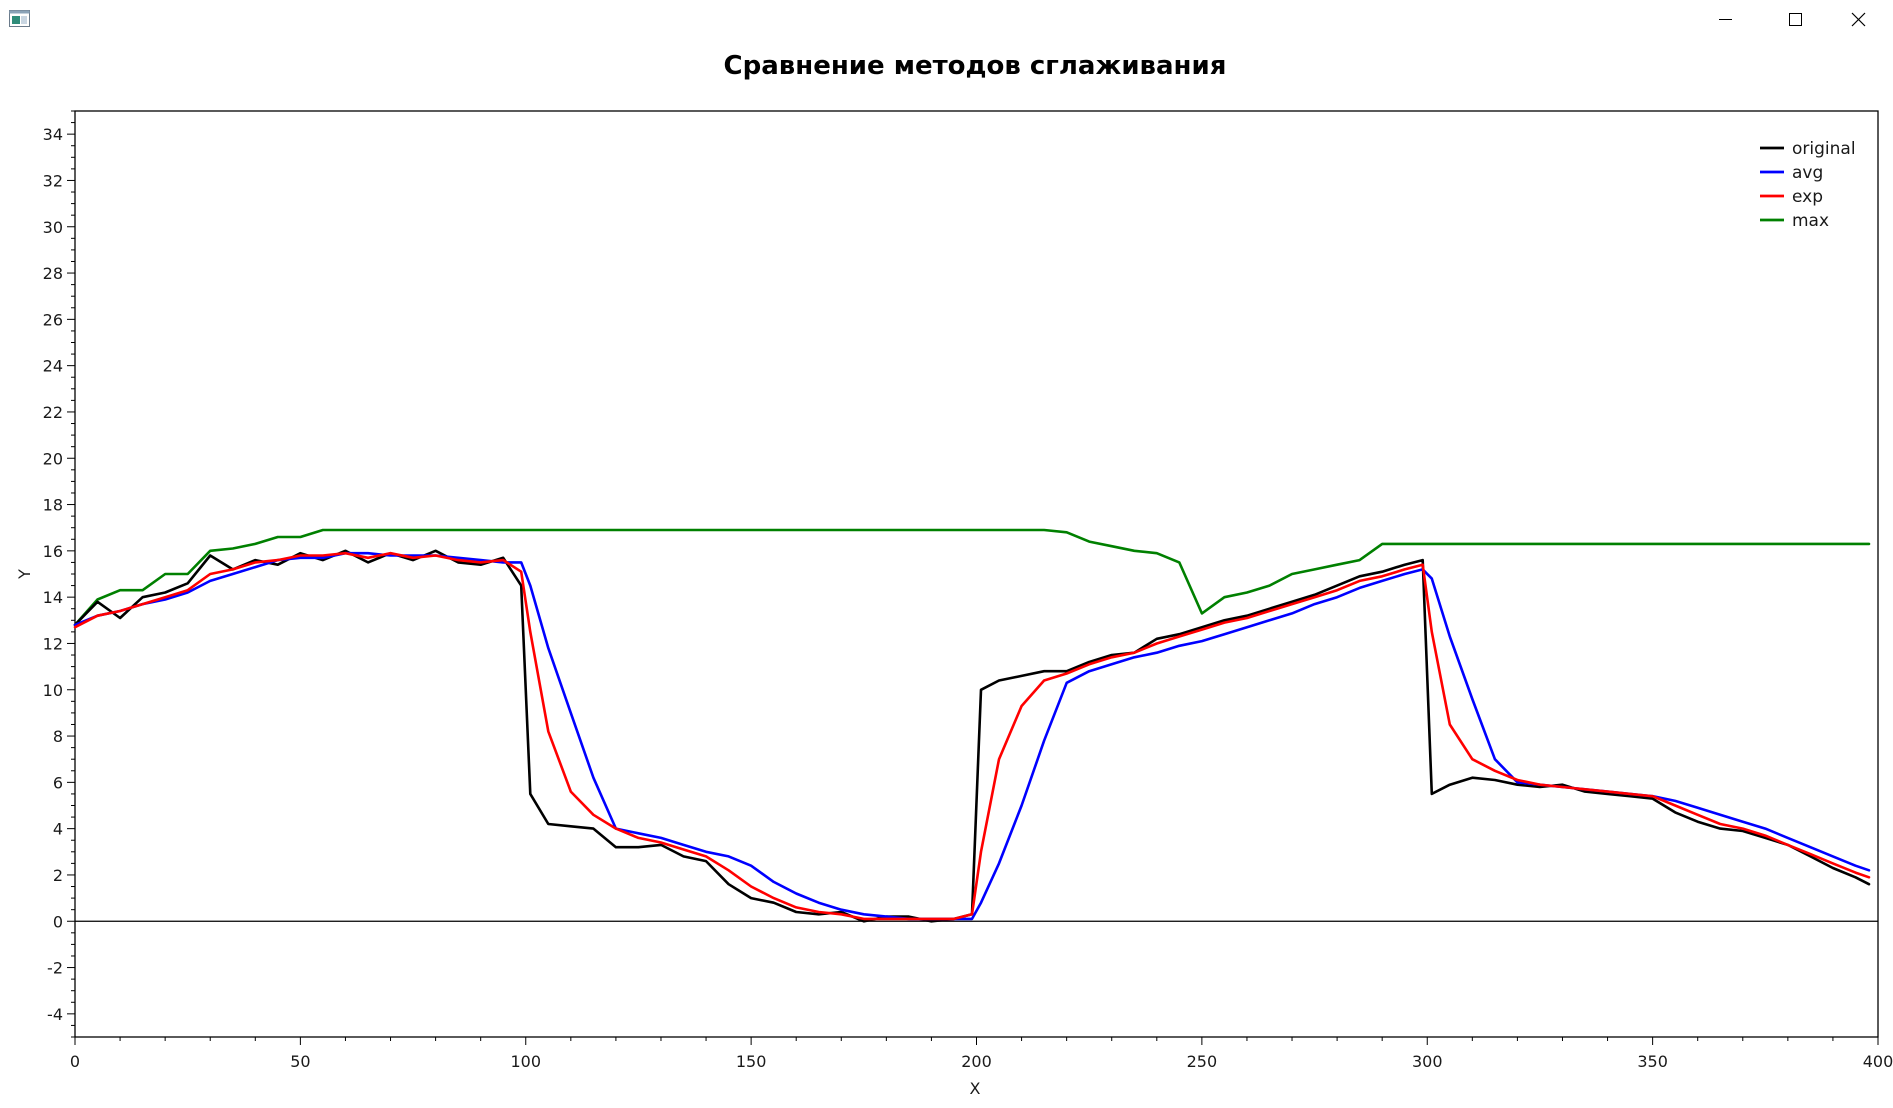  What do you see at coordinates (53, 690) in the screenshot?
I see `y-tick-label: 10` at bounding box center [53, 690].